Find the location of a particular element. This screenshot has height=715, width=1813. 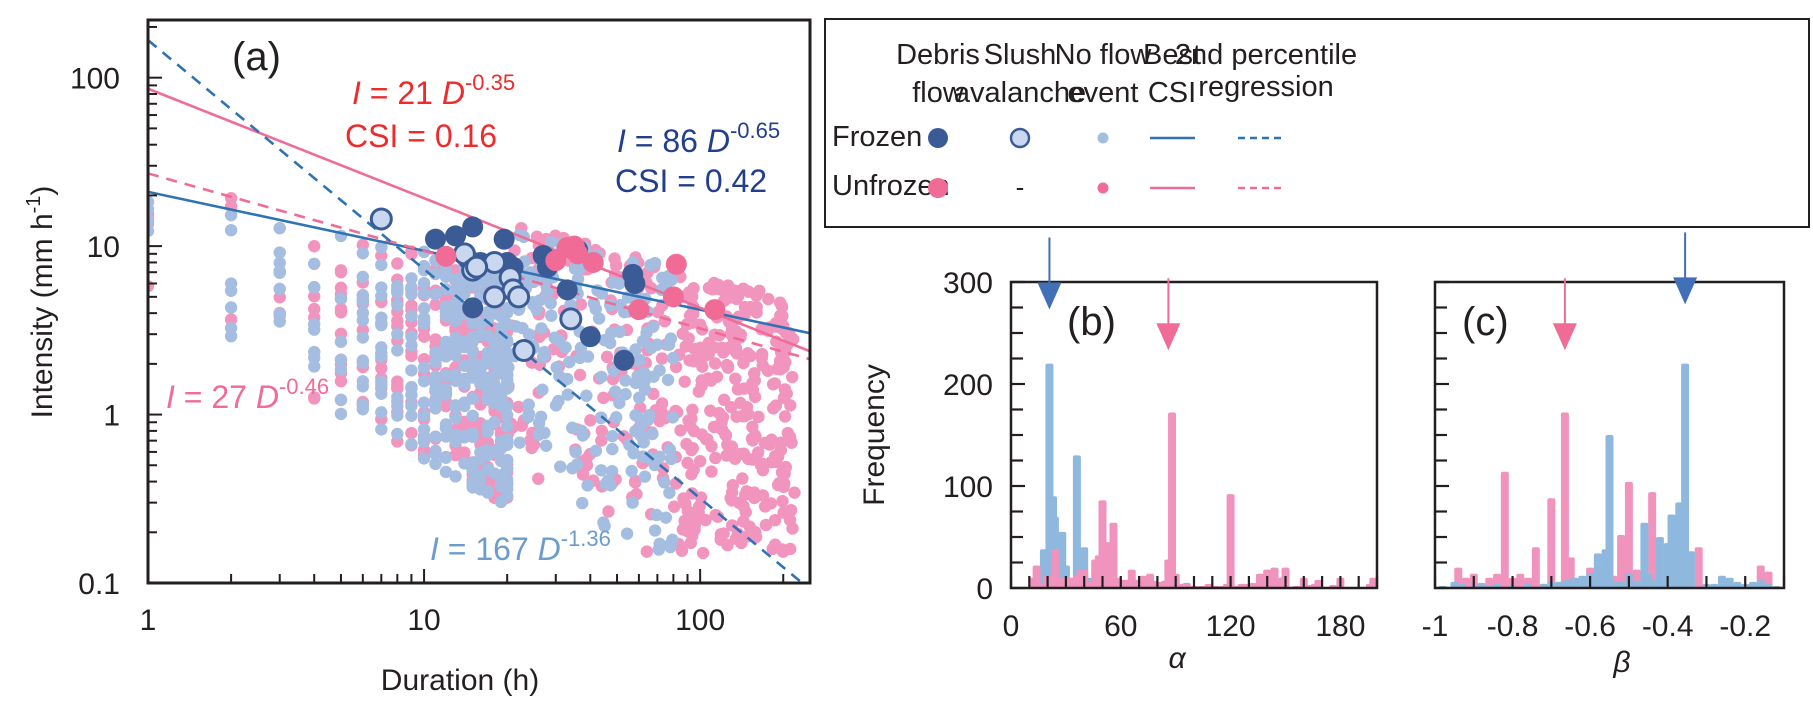

y-tick-label: 1 is located at coordinates (111, 416).